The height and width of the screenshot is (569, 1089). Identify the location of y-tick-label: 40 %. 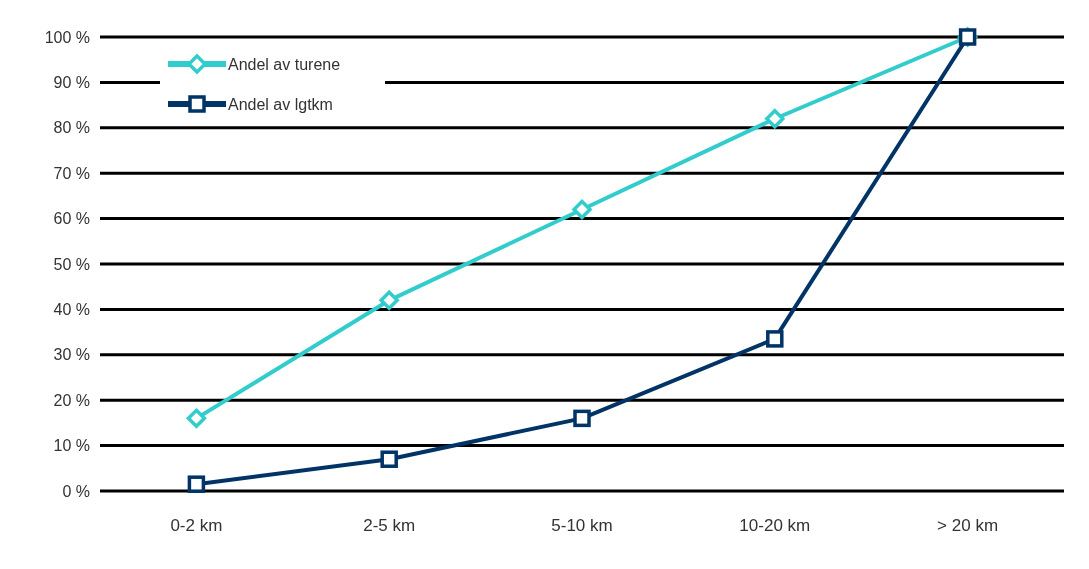
(71, 309).